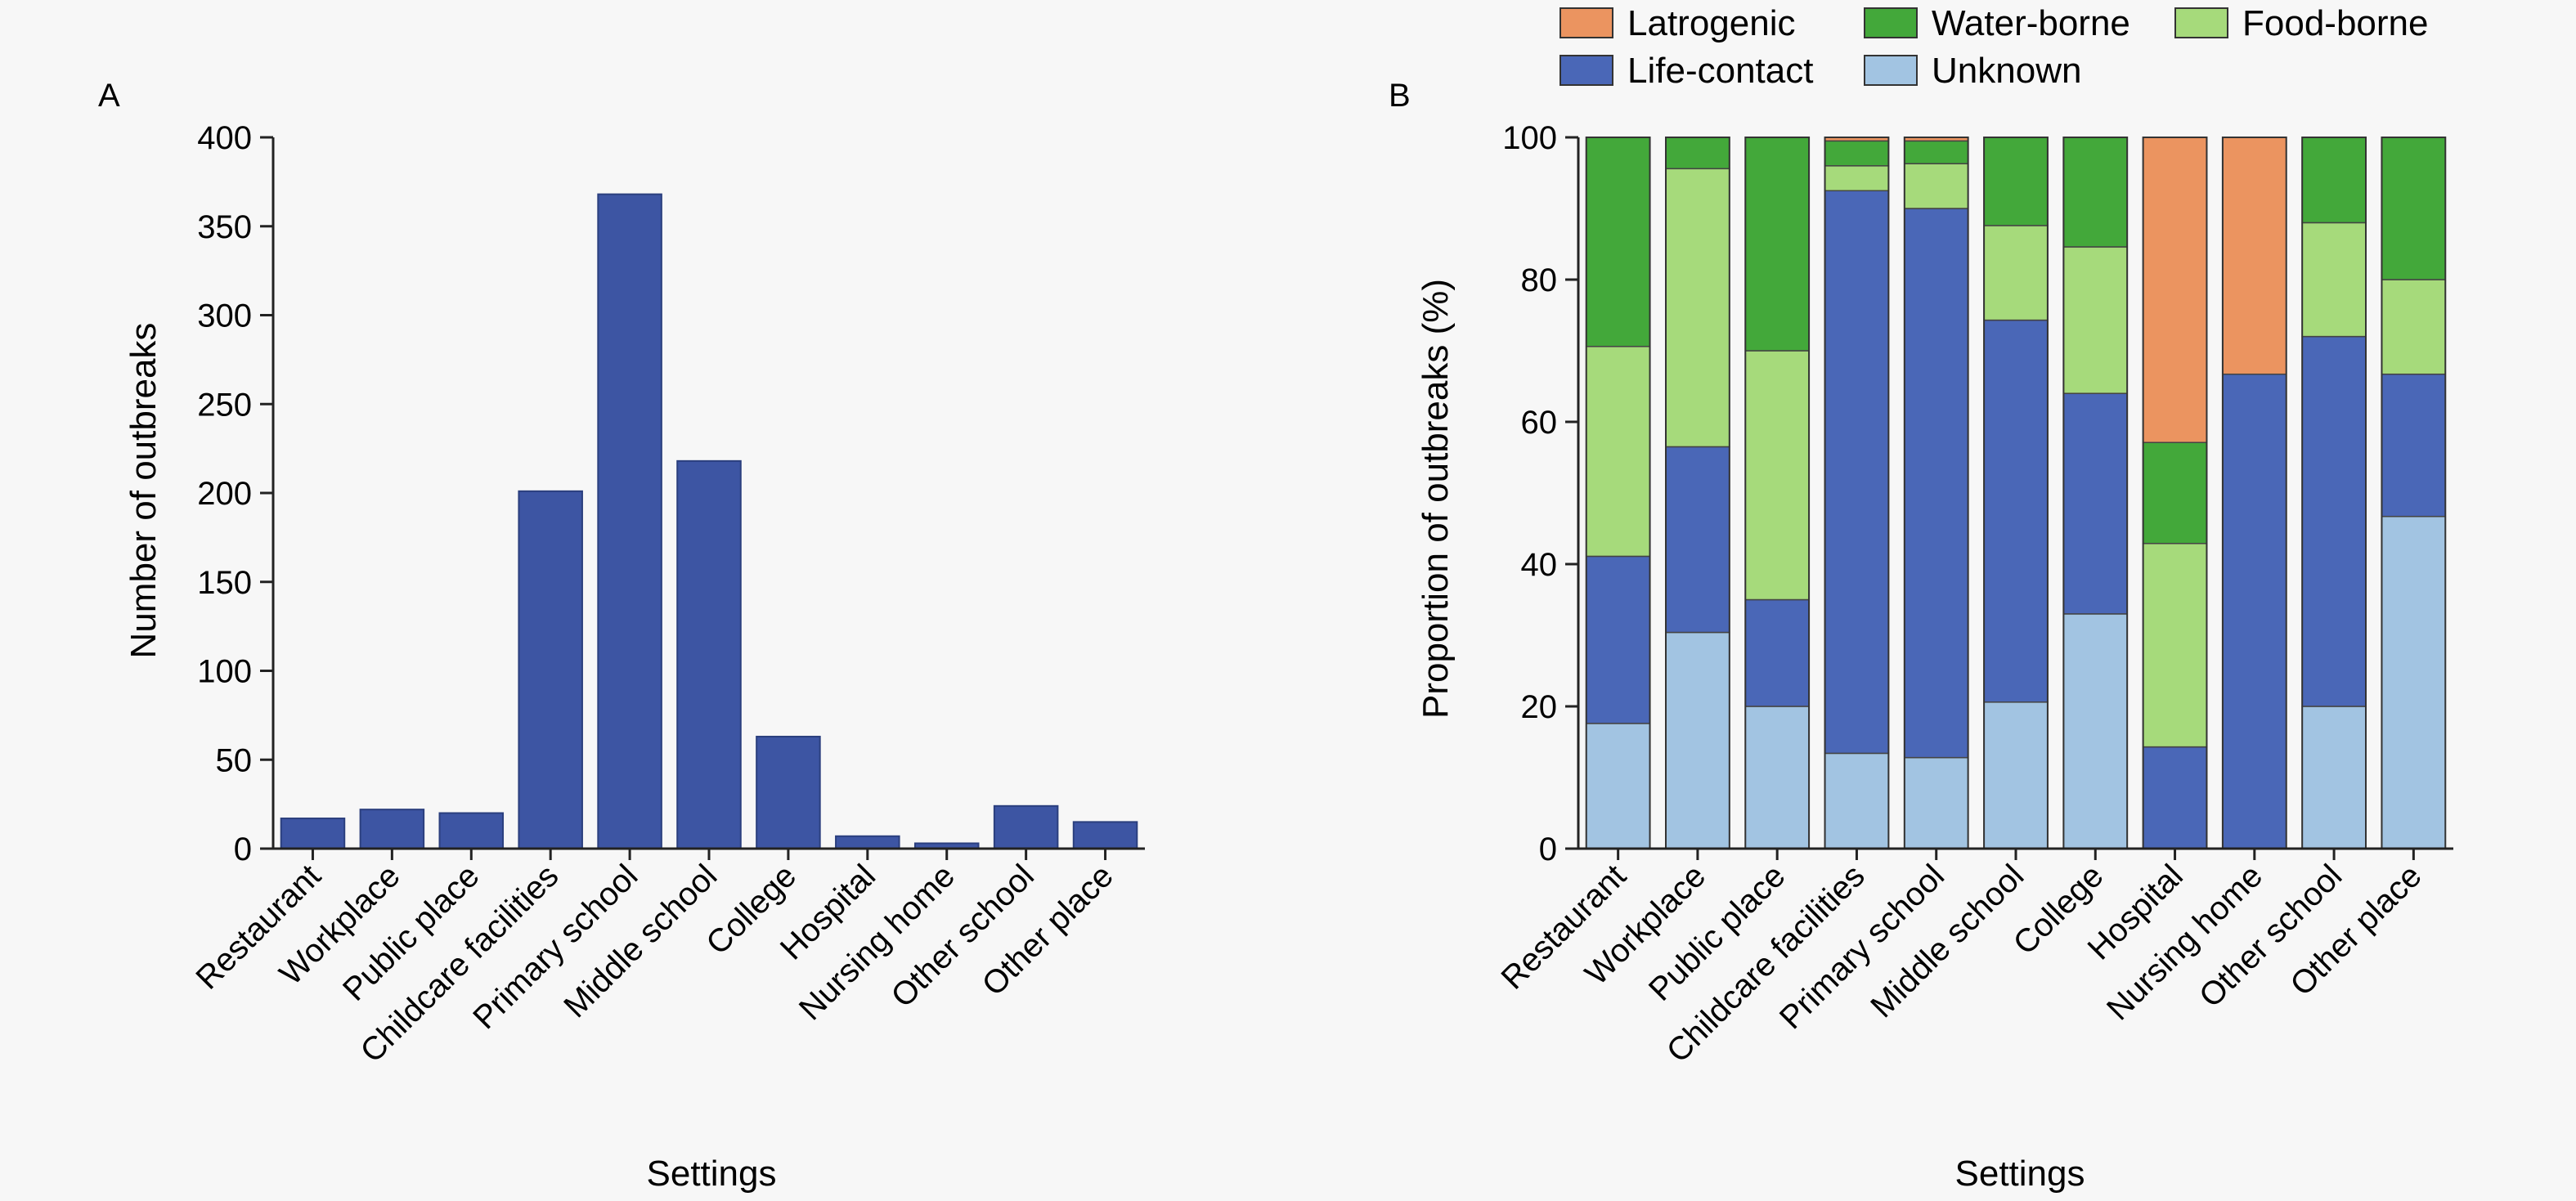 This screenshot has height=1201, width=2576. What do you see at coordinates (1400, 96) in the screenshot?
I see `panel-b-letter: B` at bounding box center [1400, 96].